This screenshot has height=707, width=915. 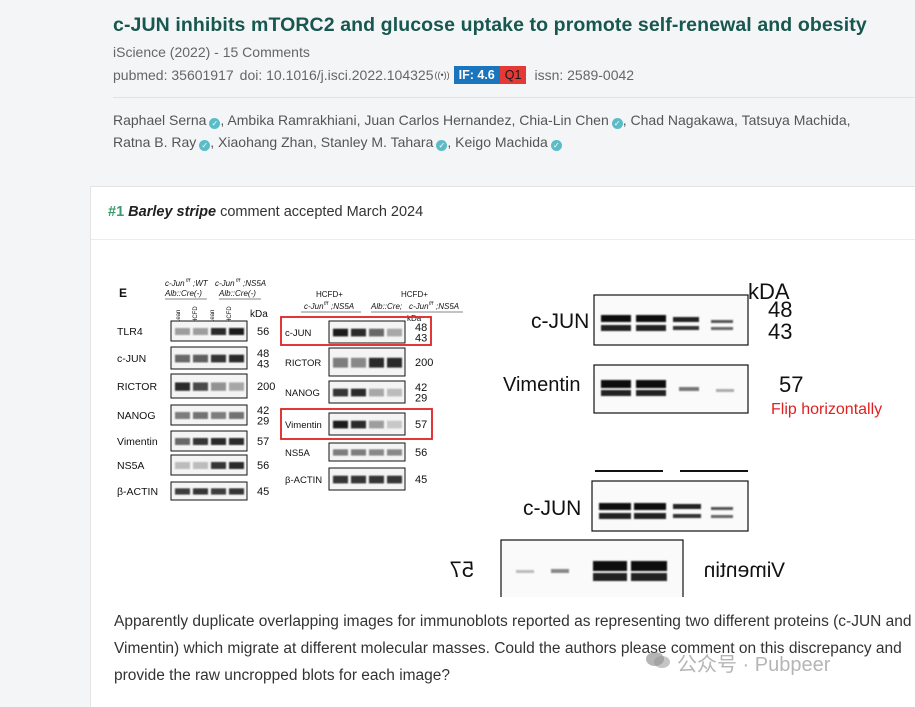 What do you see at coordinates (259, 314) in the screenshot?
I see `kda-unit: kDa` at bounding box center [259, 314].